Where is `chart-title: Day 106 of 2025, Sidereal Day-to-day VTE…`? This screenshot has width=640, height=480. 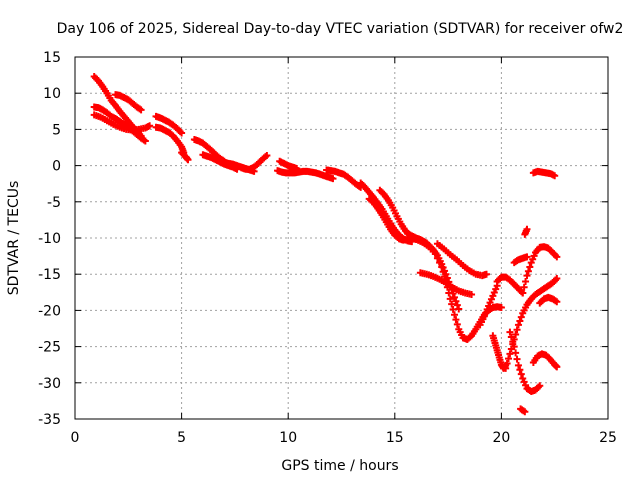
chart-title: Day 106 of 2025, Sidereal Day-to-day VTE… is located at coordinates (340, 29).